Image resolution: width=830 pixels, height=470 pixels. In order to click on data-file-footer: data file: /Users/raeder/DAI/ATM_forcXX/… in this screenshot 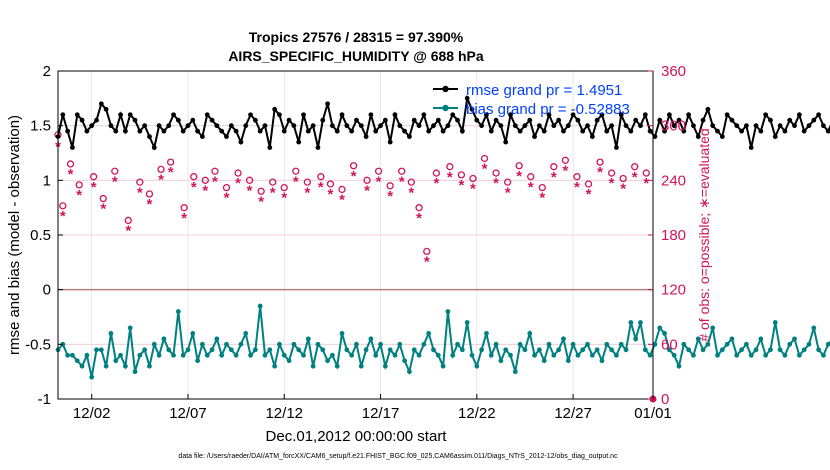, I will do `click(398, 456)`.